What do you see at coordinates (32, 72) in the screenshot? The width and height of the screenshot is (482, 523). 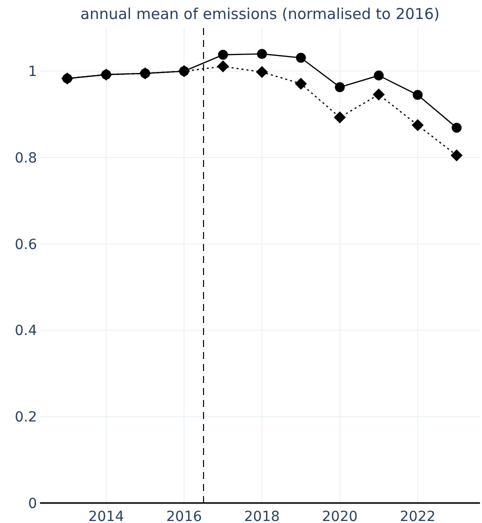 I see `y-tick-label: 1` at bounding box center [32, 72].